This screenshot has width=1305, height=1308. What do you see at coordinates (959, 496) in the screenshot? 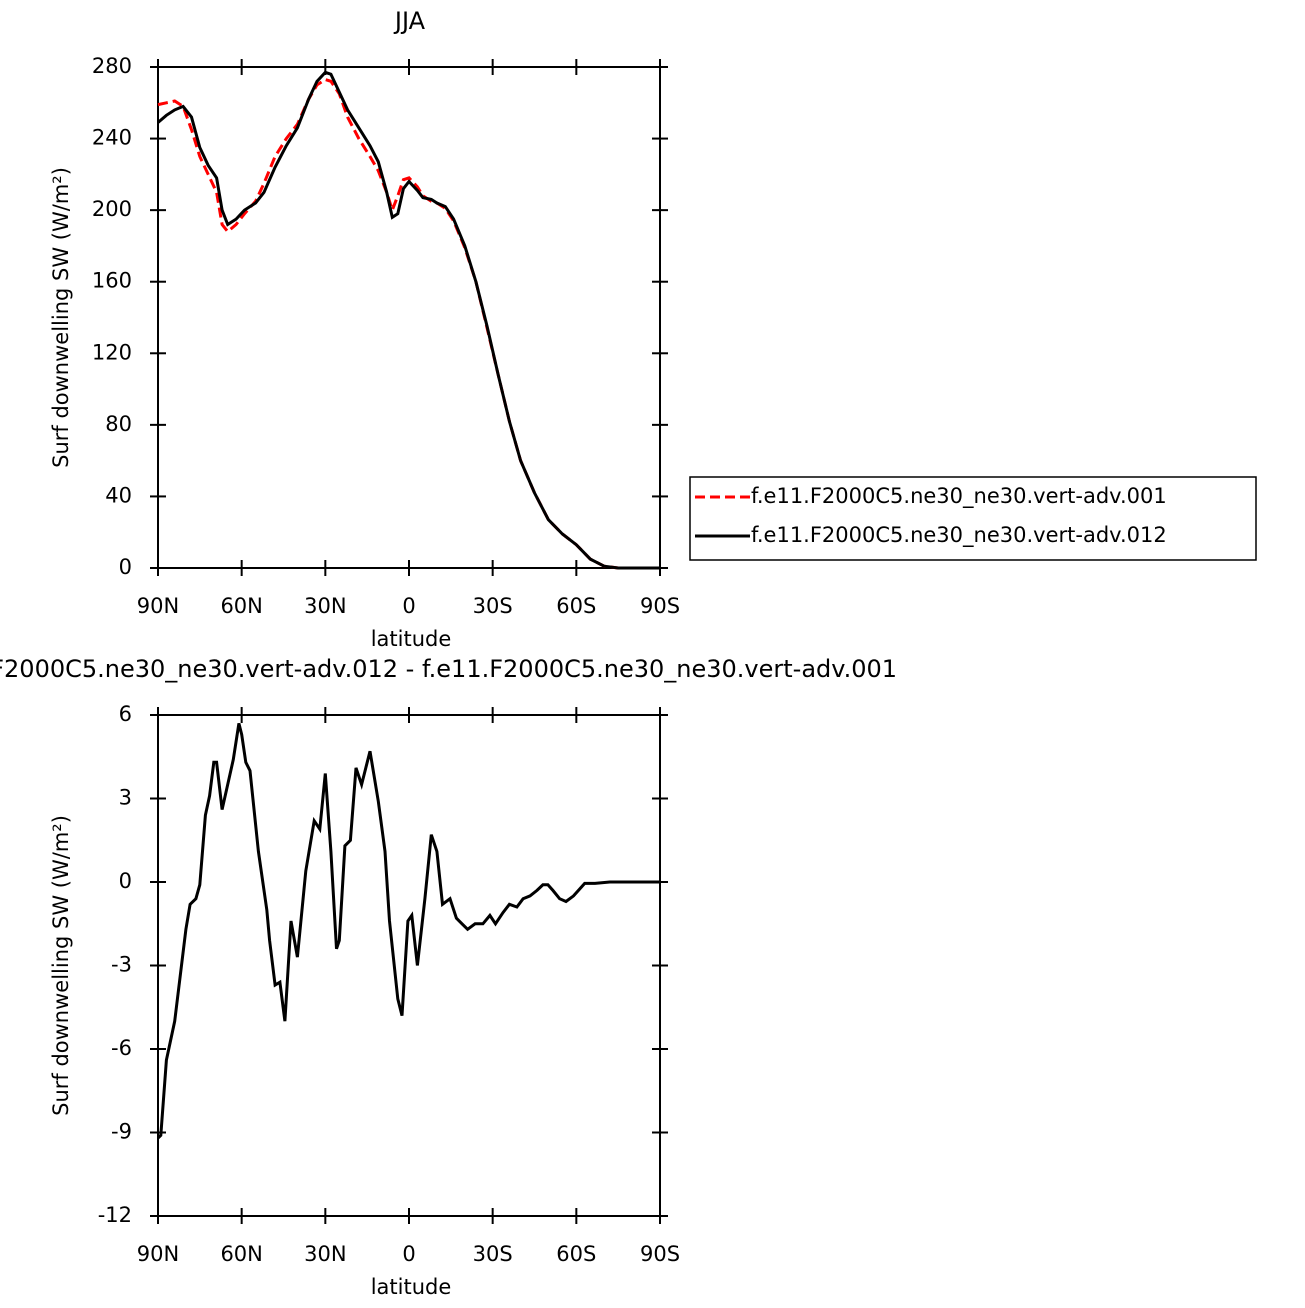
I see `legend-label: f.e11.F2000C5.ne30_ne30.vert-adv.001` at bounding box center [959, 496].